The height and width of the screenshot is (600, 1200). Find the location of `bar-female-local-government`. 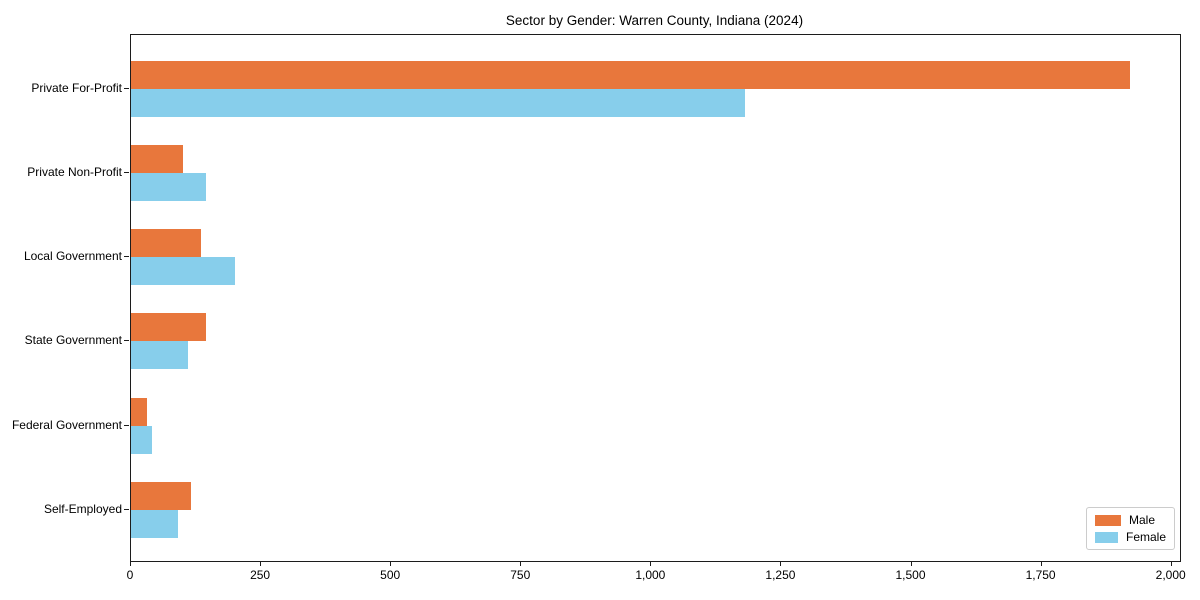

bar-female-local-government is located at coordinates (183, 271).